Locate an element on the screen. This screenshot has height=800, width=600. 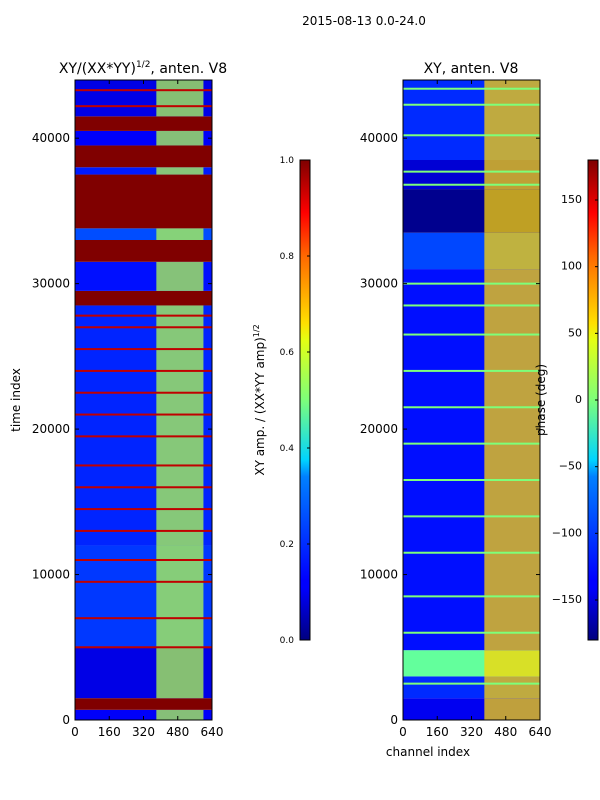
colorbar-tick-label: 0.8 is located at coordinates (287, 257).